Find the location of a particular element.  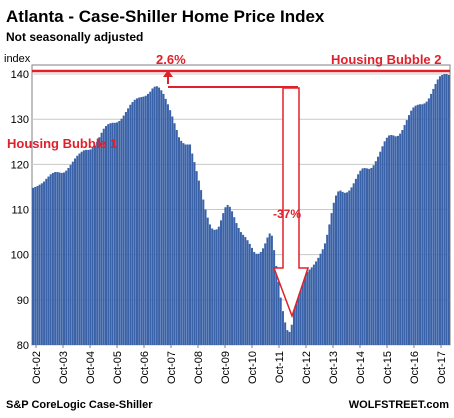

chart-title: Atlanta - Case-Shiller Home Price Index is located at coordinates (165, 16).